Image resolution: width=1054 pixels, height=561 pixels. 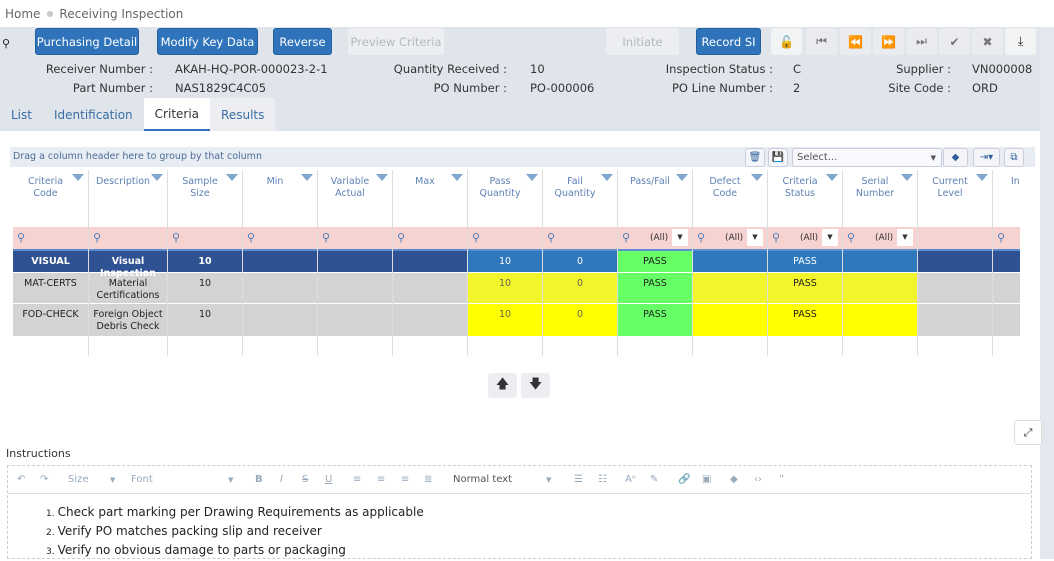 What do you see at coordinates (243, 114) in the screenshot?
I see `tab-results: Results` at bounding box center [243, 114].